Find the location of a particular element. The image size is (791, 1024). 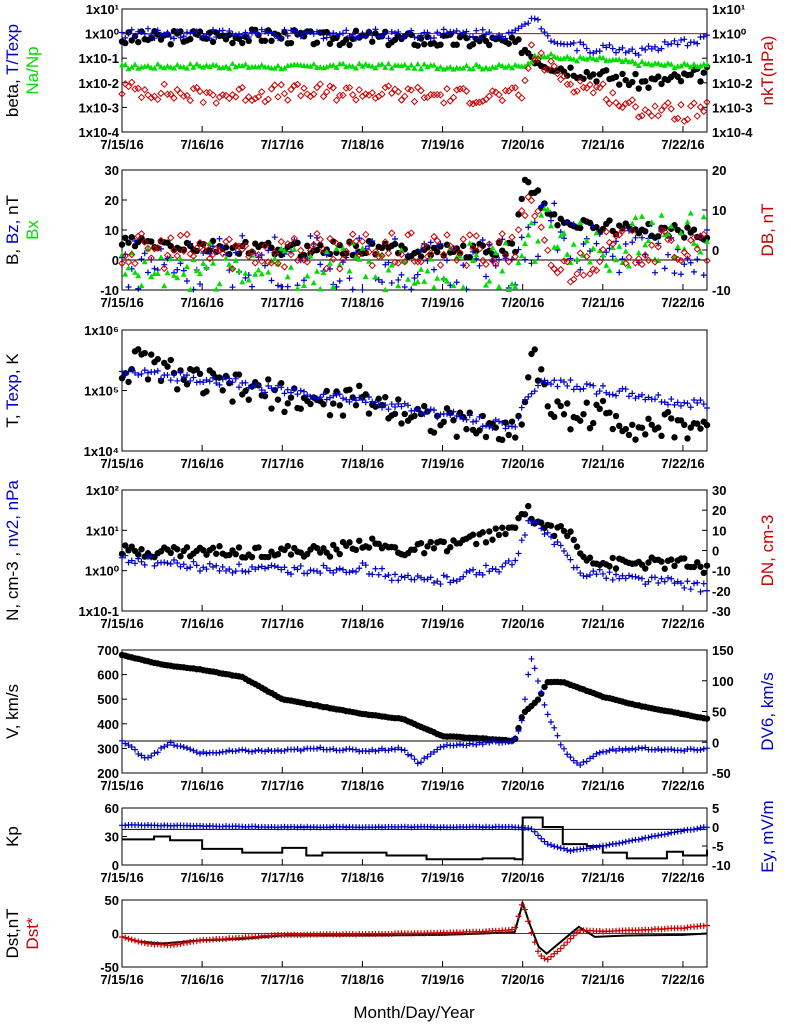

y2-tick-label: 150 is located at coordinates (723, 650).